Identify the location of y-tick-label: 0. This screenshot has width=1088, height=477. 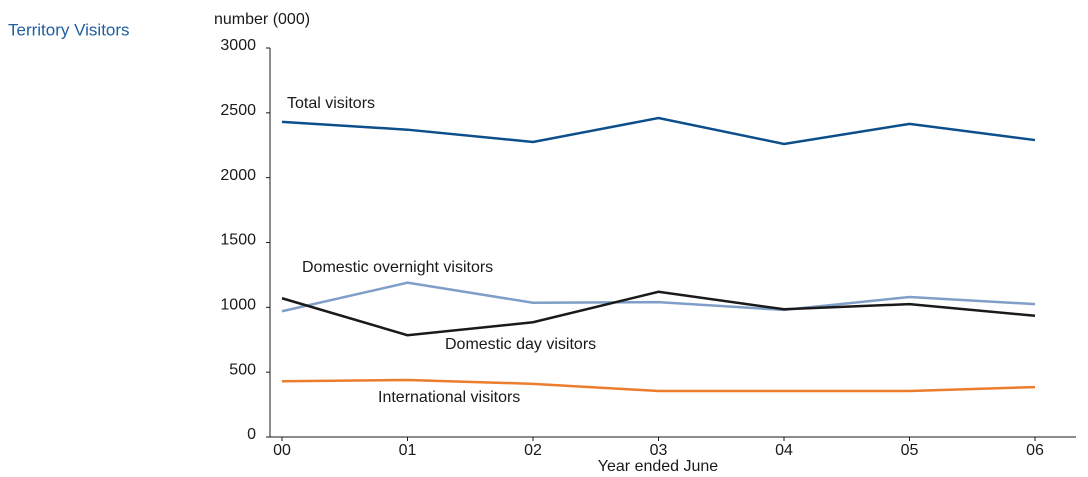
(251, 434).